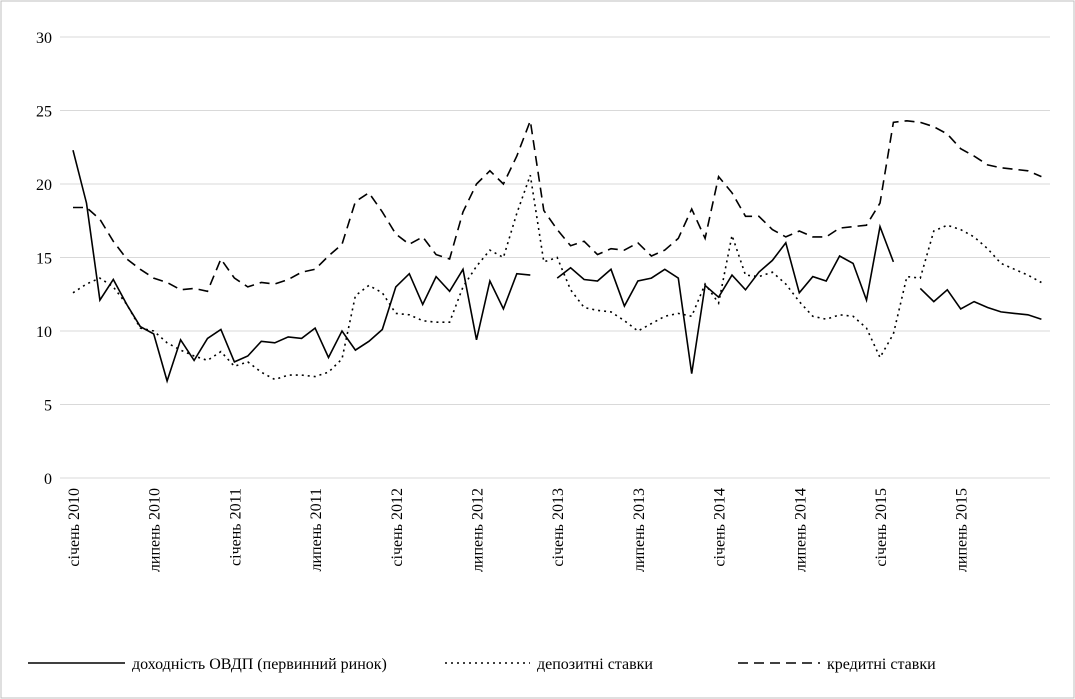 Image resolution: width=1075 pixels, height=699 pixels. Describe the element at coordinates (48, 406) in the screenshot. I see `y-tick-label: 5` at that location.